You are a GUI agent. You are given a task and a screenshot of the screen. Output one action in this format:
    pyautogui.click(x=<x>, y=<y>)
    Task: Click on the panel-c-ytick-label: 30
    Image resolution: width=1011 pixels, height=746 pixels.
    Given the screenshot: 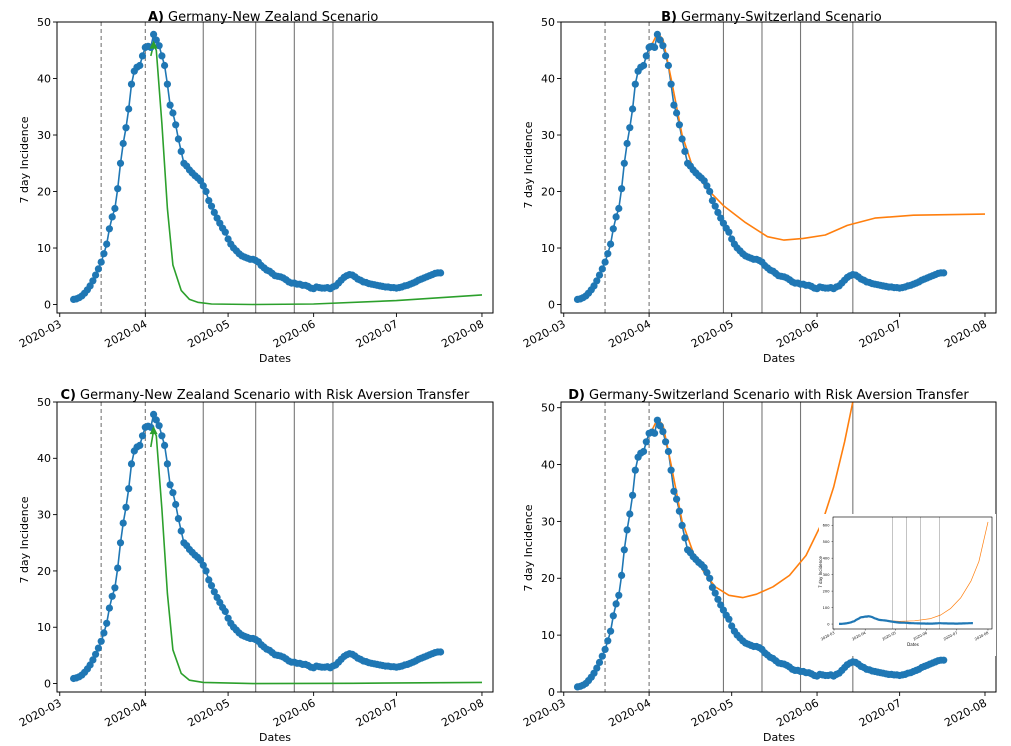 What is the action you would take?
    pyautogui.click(x=44, y=514)
    